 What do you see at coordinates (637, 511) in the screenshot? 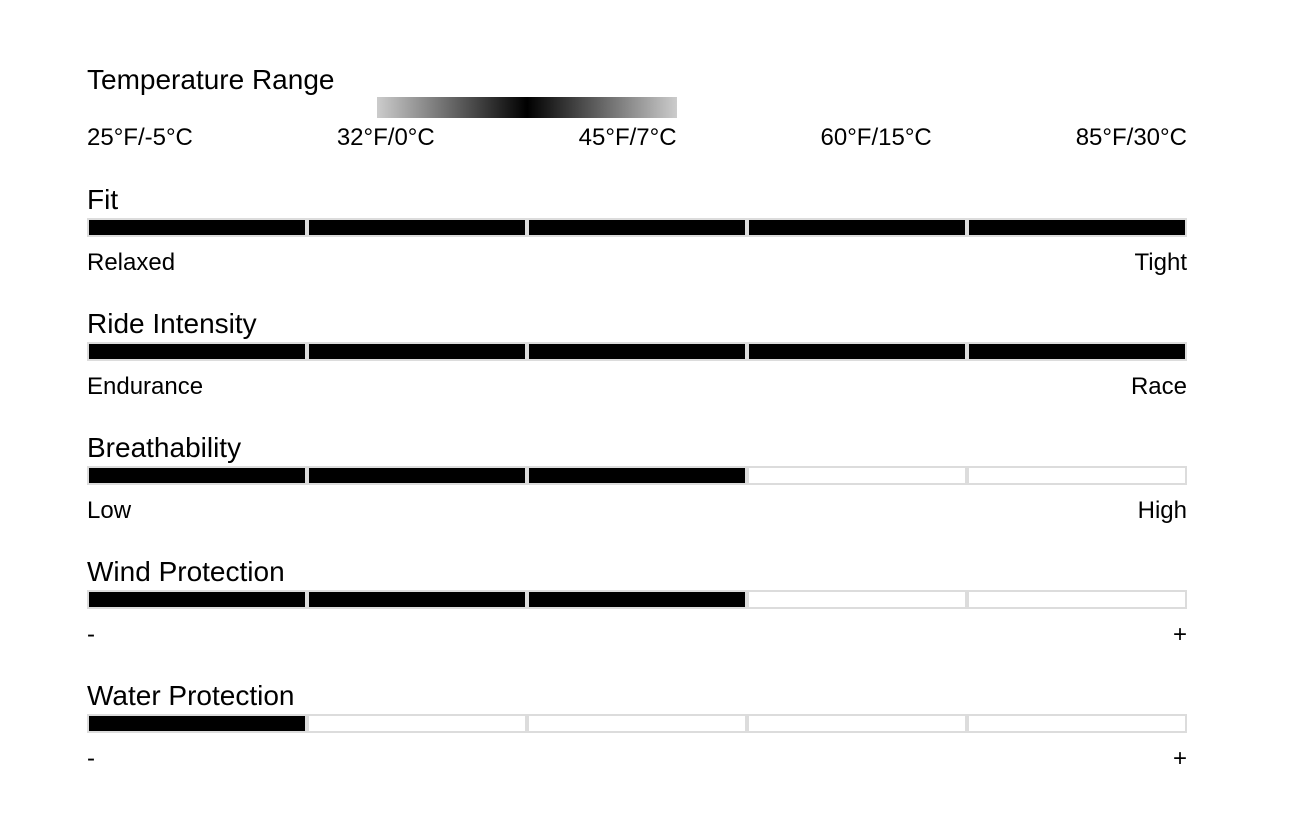
I see `rating-scale: Low High` at bounding box center [637, 511].